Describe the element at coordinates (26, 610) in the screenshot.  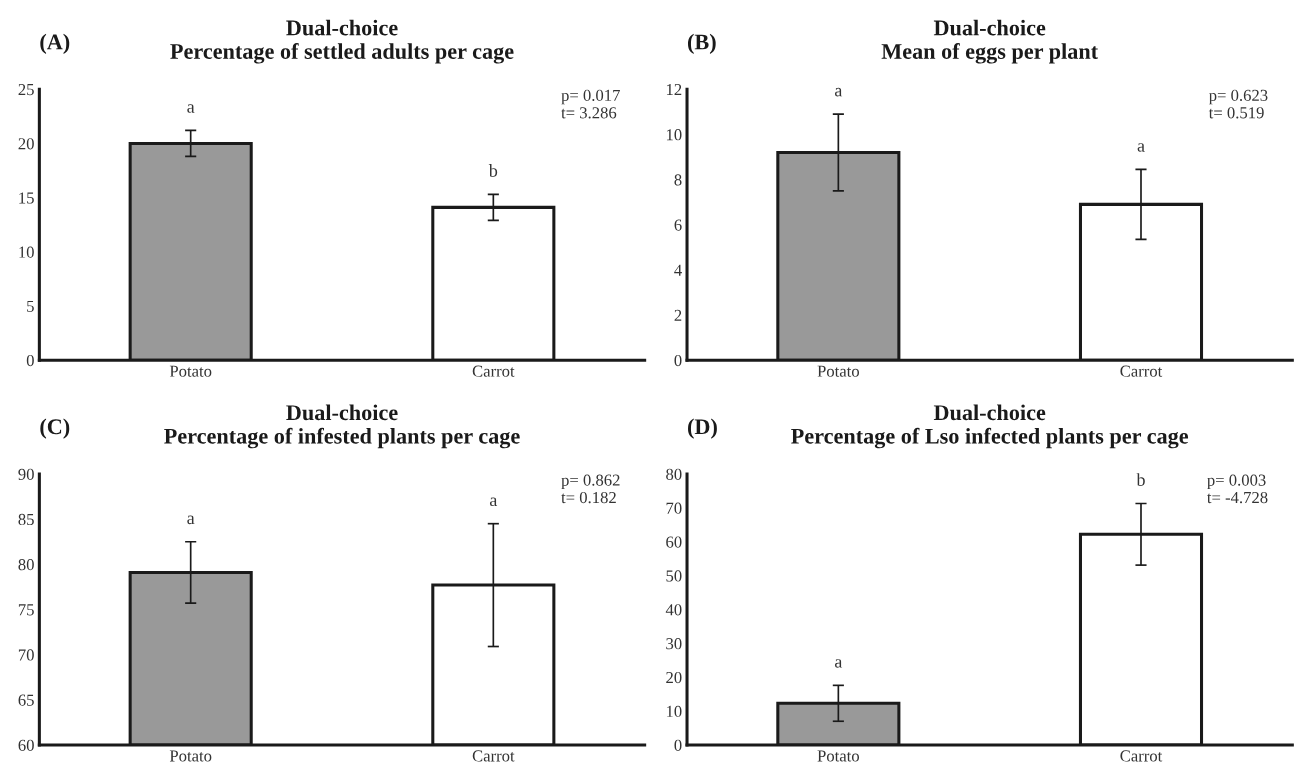
I see `y-tick-label: 75` at that location.